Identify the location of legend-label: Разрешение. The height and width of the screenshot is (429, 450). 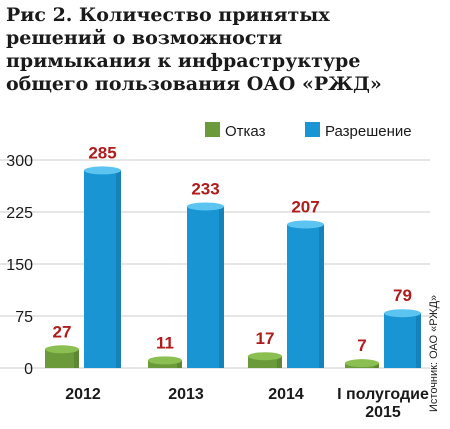
(368, 131).